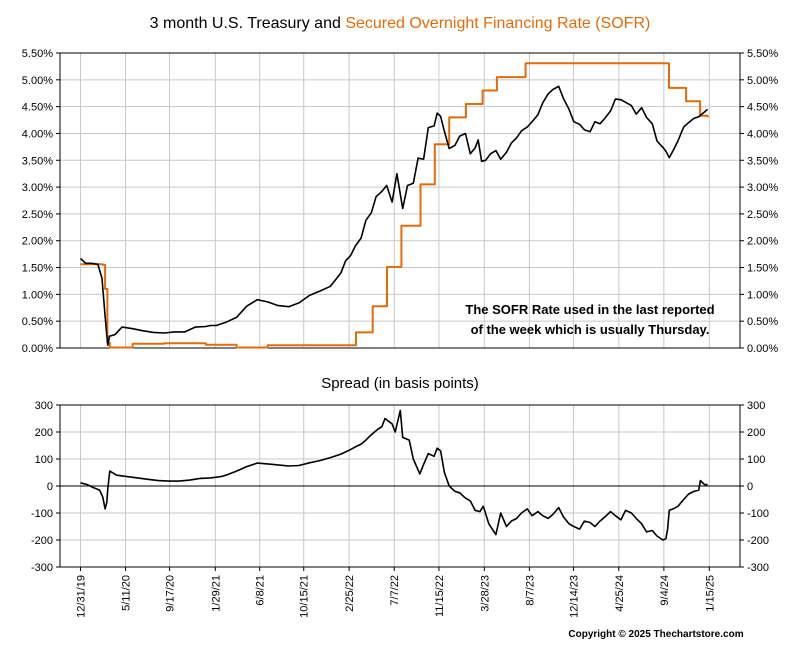  I want to click on spread-ytick-label-right: 100, so click(756, 460).